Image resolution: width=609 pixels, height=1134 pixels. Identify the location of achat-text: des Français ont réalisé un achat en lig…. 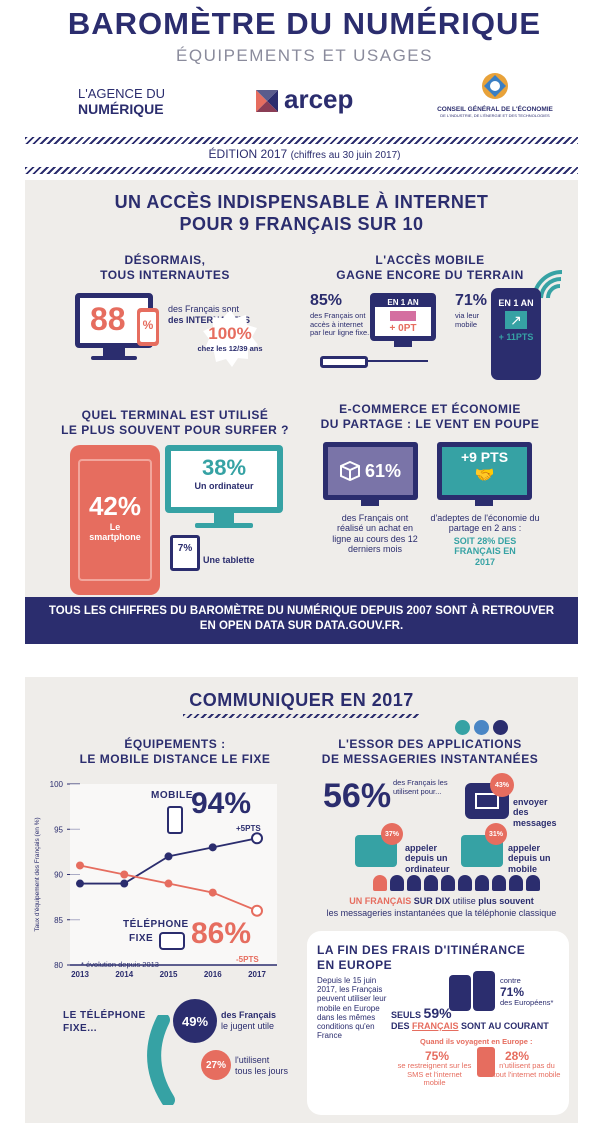
(375, 534).